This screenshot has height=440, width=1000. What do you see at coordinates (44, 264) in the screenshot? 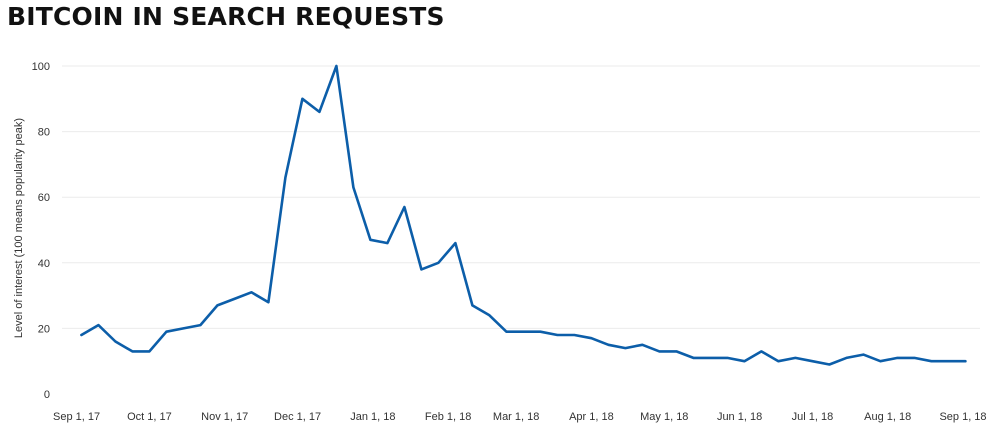
I see `y-tick-label: 40` at bounding box center [44, 264].